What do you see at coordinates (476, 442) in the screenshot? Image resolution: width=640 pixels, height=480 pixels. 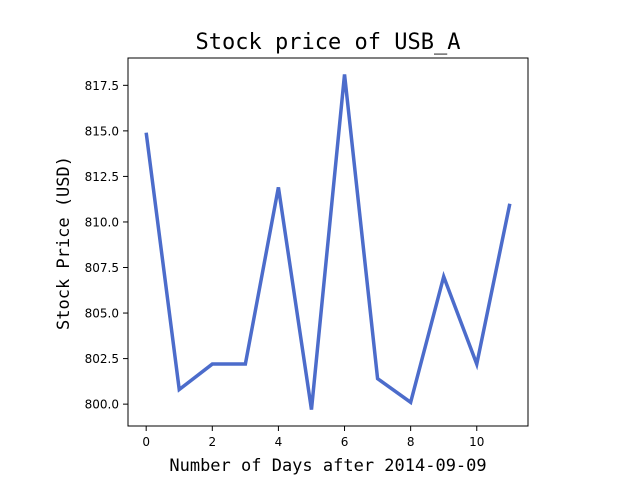 I see `x-tick-label: 10` at bounding box center [476, 442].